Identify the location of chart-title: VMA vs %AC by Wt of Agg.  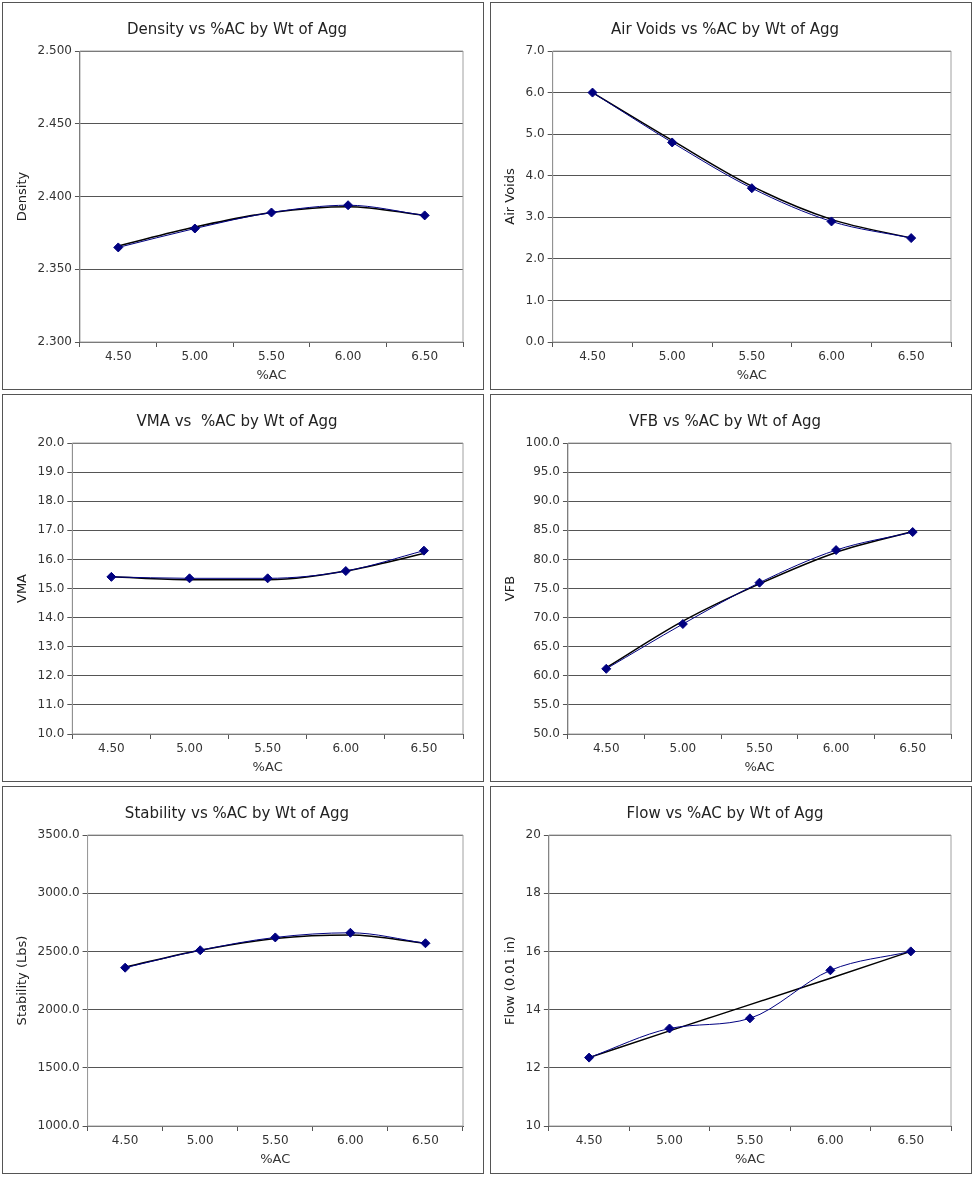
(237, 420).